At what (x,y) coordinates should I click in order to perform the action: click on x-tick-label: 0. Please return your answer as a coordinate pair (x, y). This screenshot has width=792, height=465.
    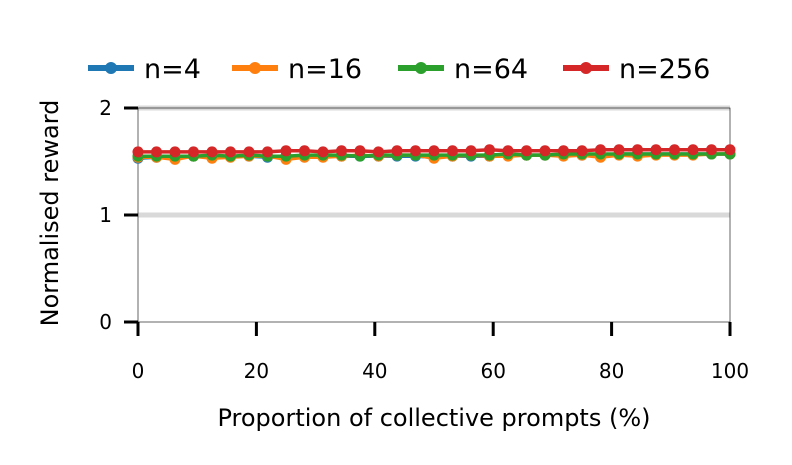
    Looking at the image, I should click on (138, 371).